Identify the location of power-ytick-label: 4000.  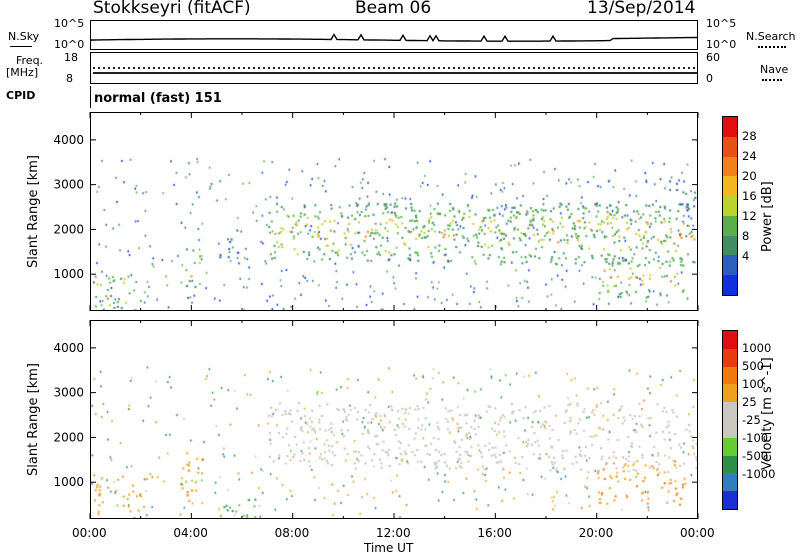
(68, 140).